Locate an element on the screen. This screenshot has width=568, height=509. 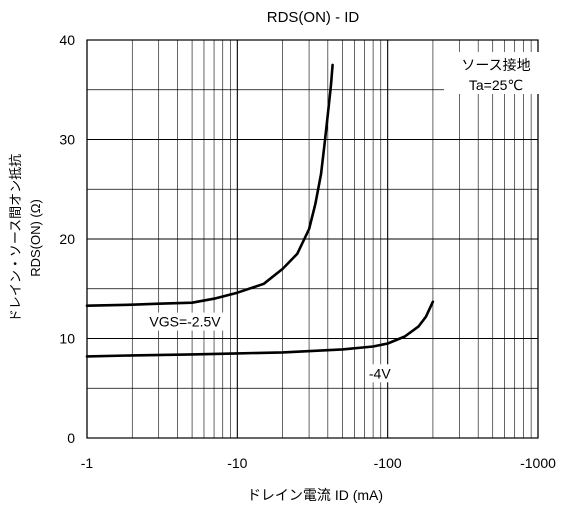
annotation-line-1: ソース接地 is located at coordinates (495, 65).